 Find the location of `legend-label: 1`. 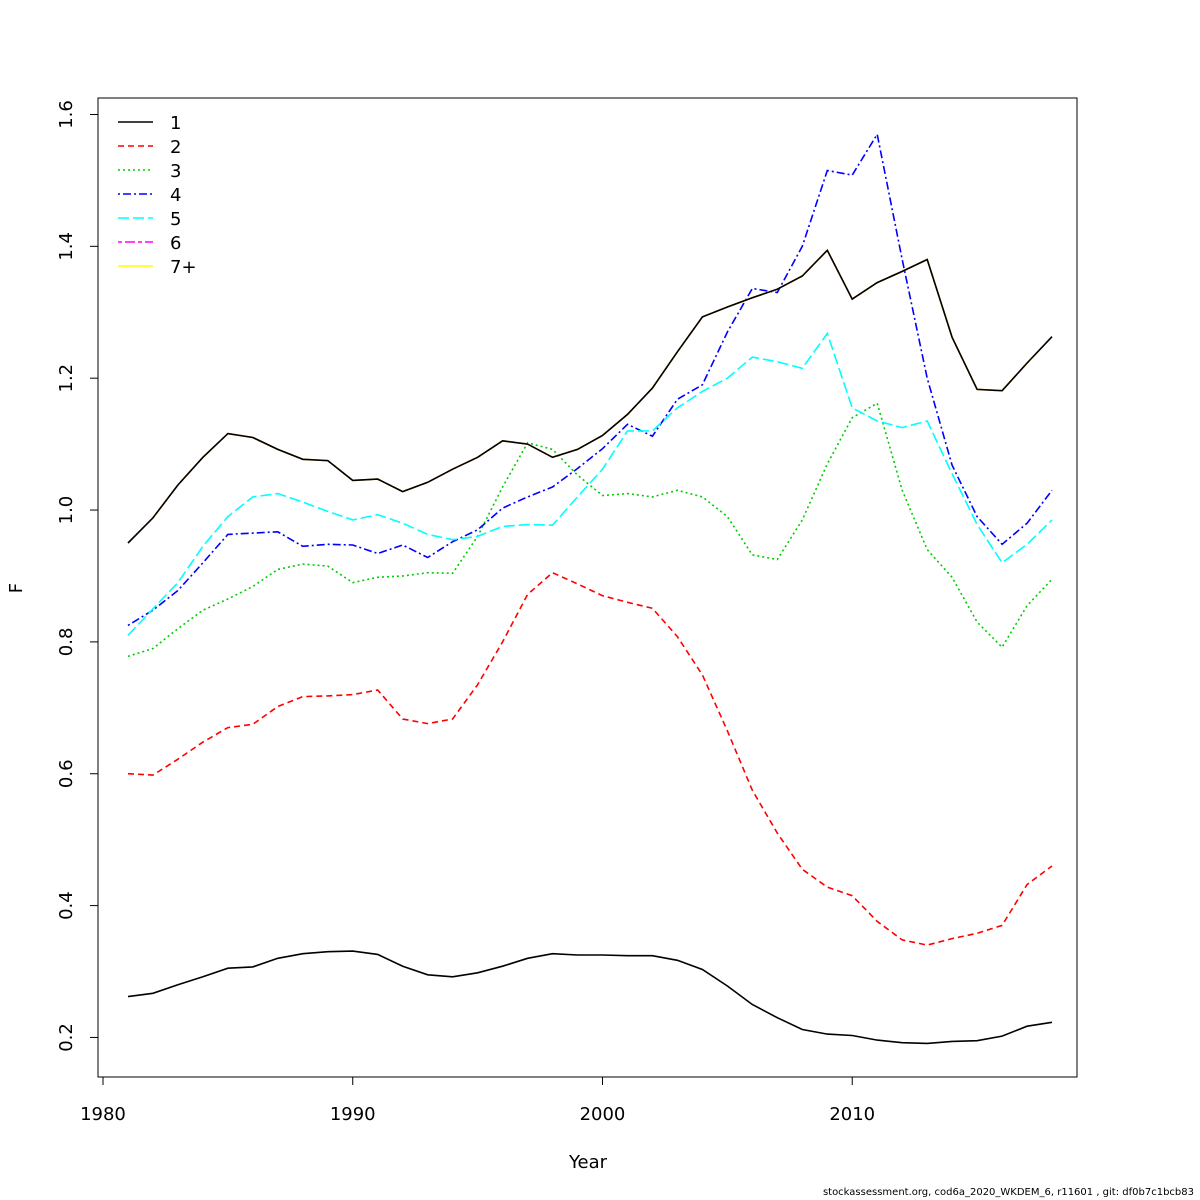

legend-label: 1 is located at coordinates (175, 123).